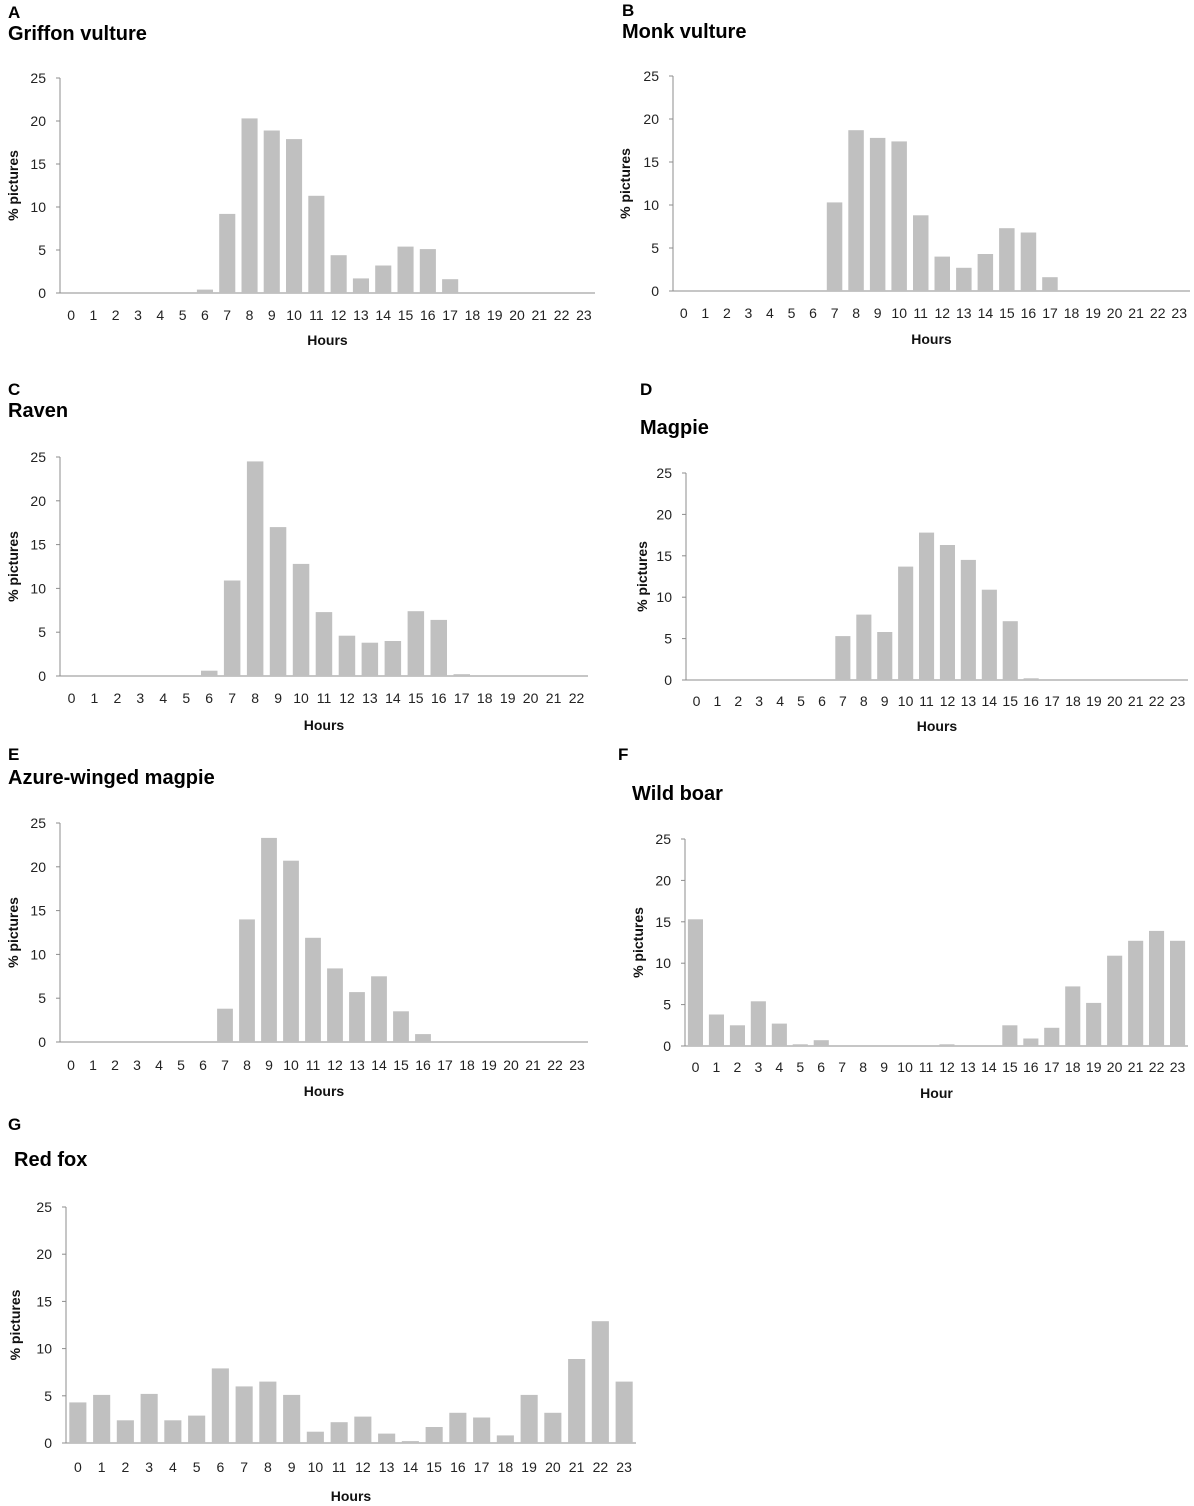 Image resolution: width=1194 pixels, height=1506 pixels. What do you see at coordinates (50, 1160) in the screenshot?
I see `chart-title: Red fox` at bounding box center [50, 1160].